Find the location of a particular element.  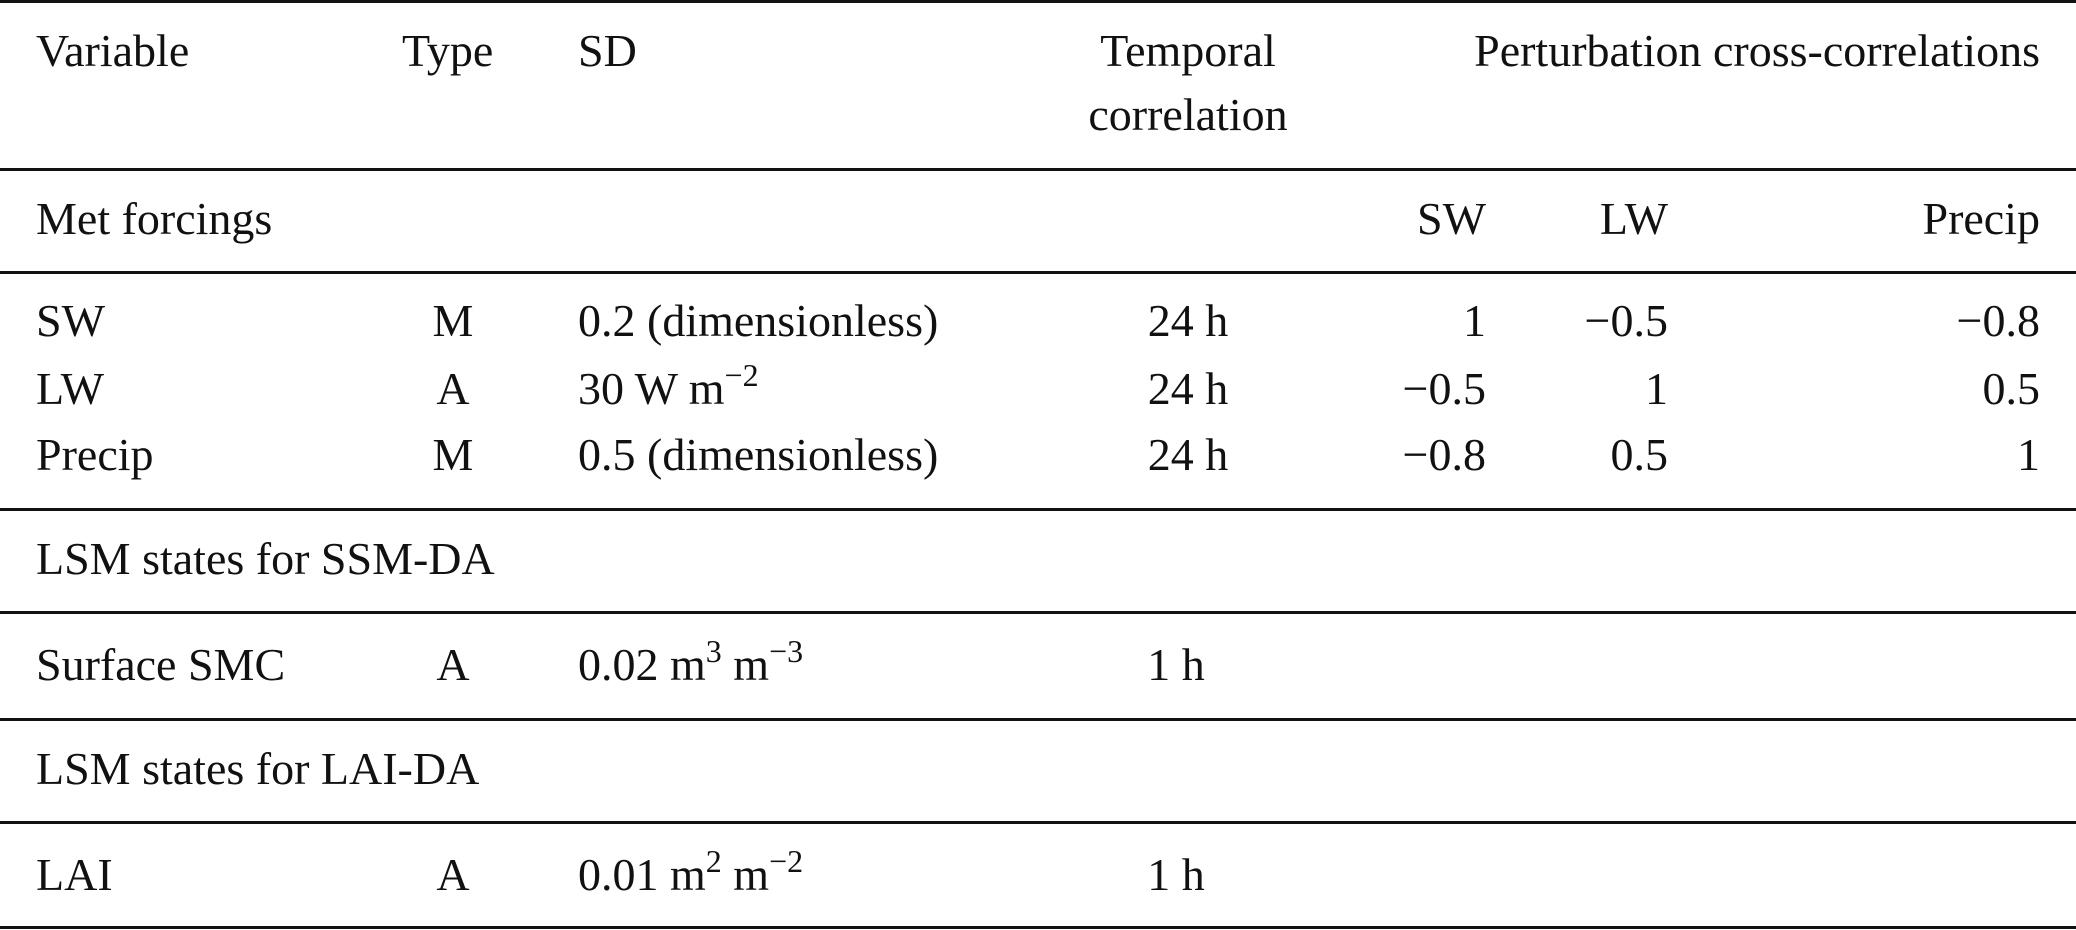

lai-sd-exp2: −2 is located at coordinates (786, 861).